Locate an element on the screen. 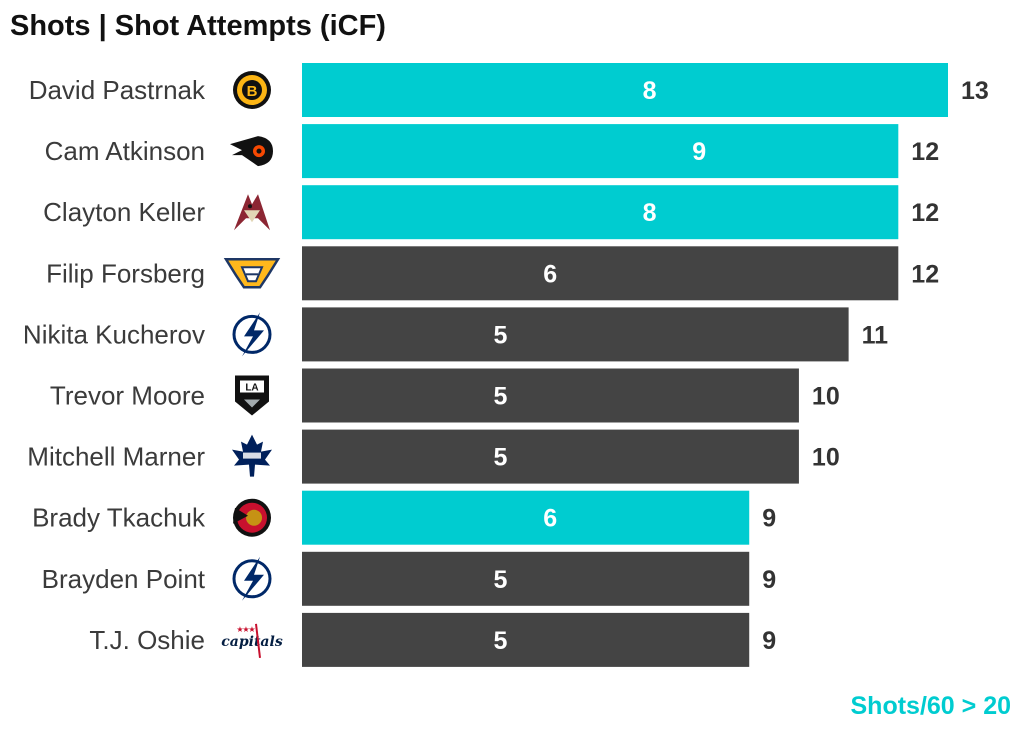 This screenshot has width=1024, height=731. player-label: Brayden Point is located at coordinates (124, 579).